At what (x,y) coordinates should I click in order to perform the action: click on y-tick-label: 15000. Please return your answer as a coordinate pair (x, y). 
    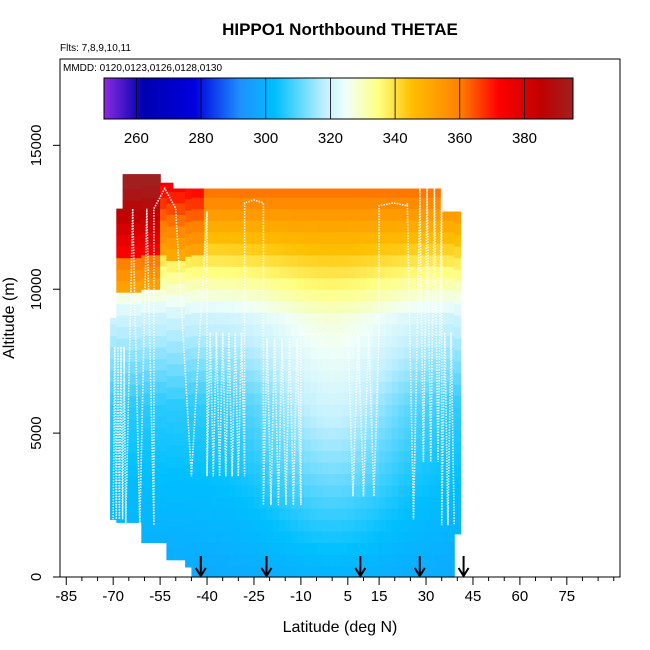
    Looking at the image, I should click on (36, 145).